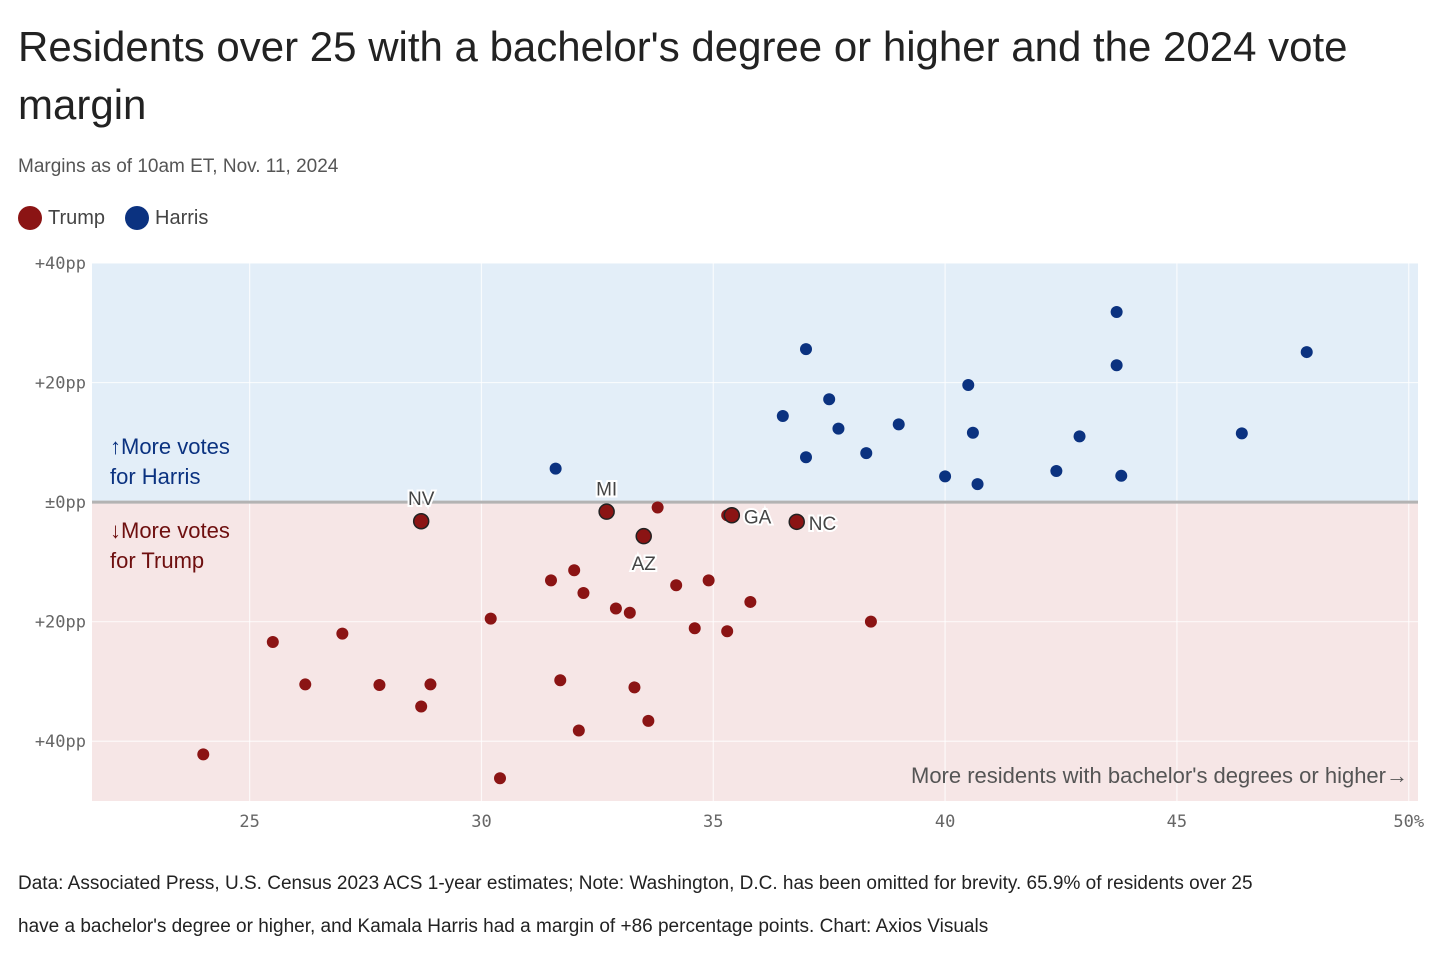 The width and height of the screenshot is (1456, 953). I want to click on legend-label-trump: Trump, so click(77, 217).